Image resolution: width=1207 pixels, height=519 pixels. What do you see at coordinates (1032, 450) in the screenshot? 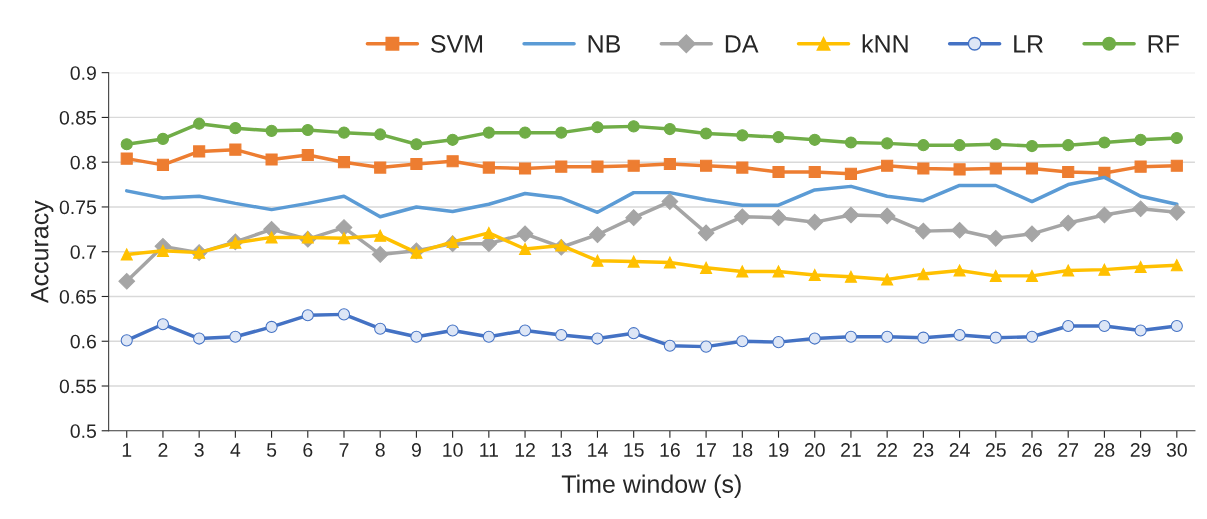
I see `x-tick-label: 26` at bounding box center [1032, 450].